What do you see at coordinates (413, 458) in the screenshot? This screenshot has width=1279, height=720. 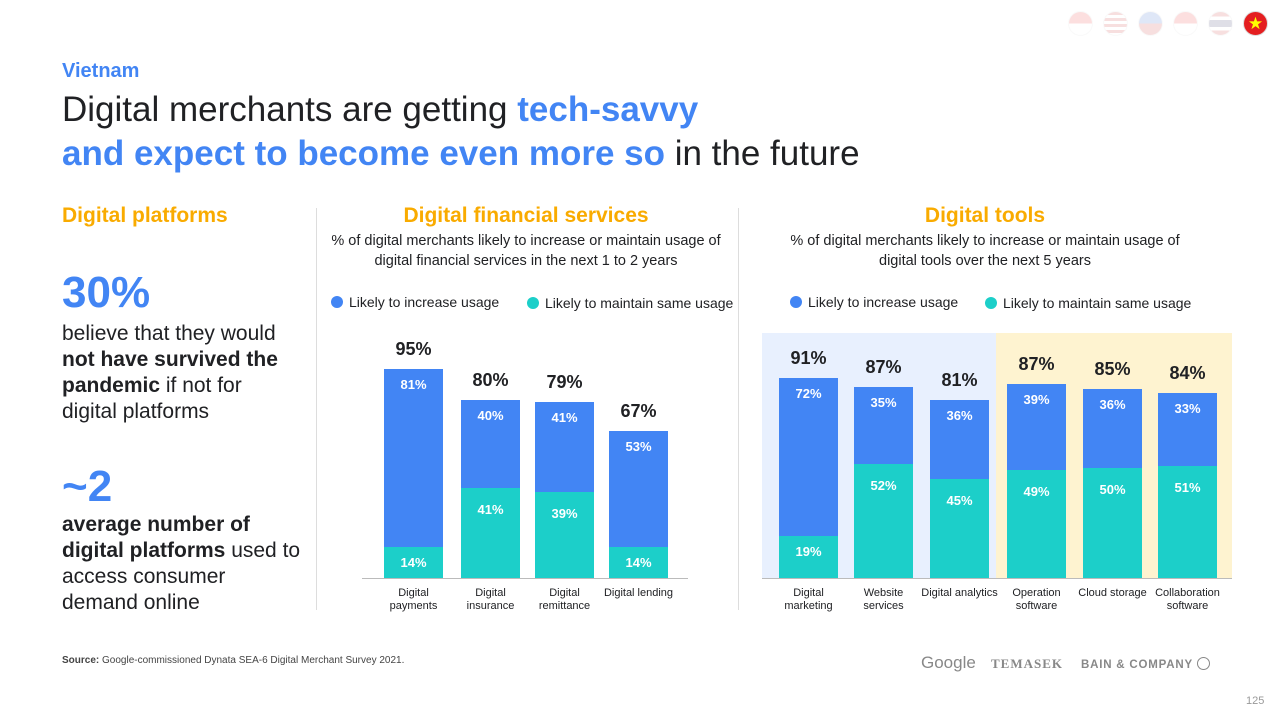 I see `bar-segment-increase: 81%` at bounding box center [413, 458].